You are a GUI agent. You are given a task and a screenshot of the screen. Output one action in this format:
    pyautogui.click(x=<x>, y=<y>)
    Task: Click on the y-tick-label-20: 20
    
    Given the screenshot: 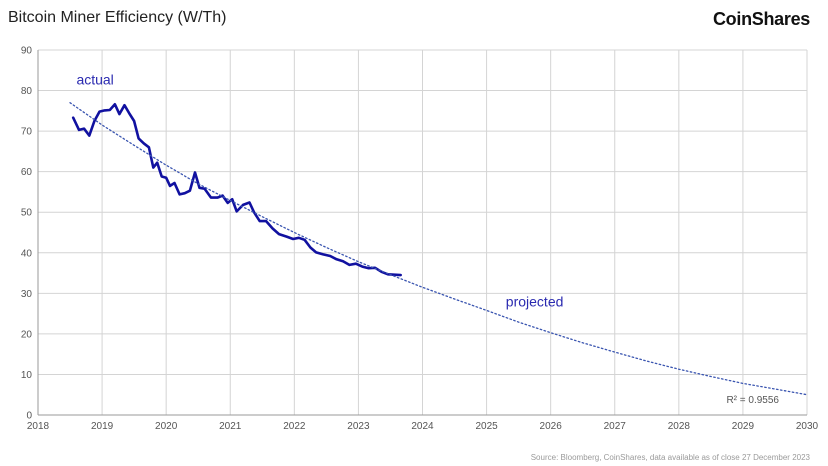 What is the action you would take?
    pyautogui.click(x=27, y=334)
    